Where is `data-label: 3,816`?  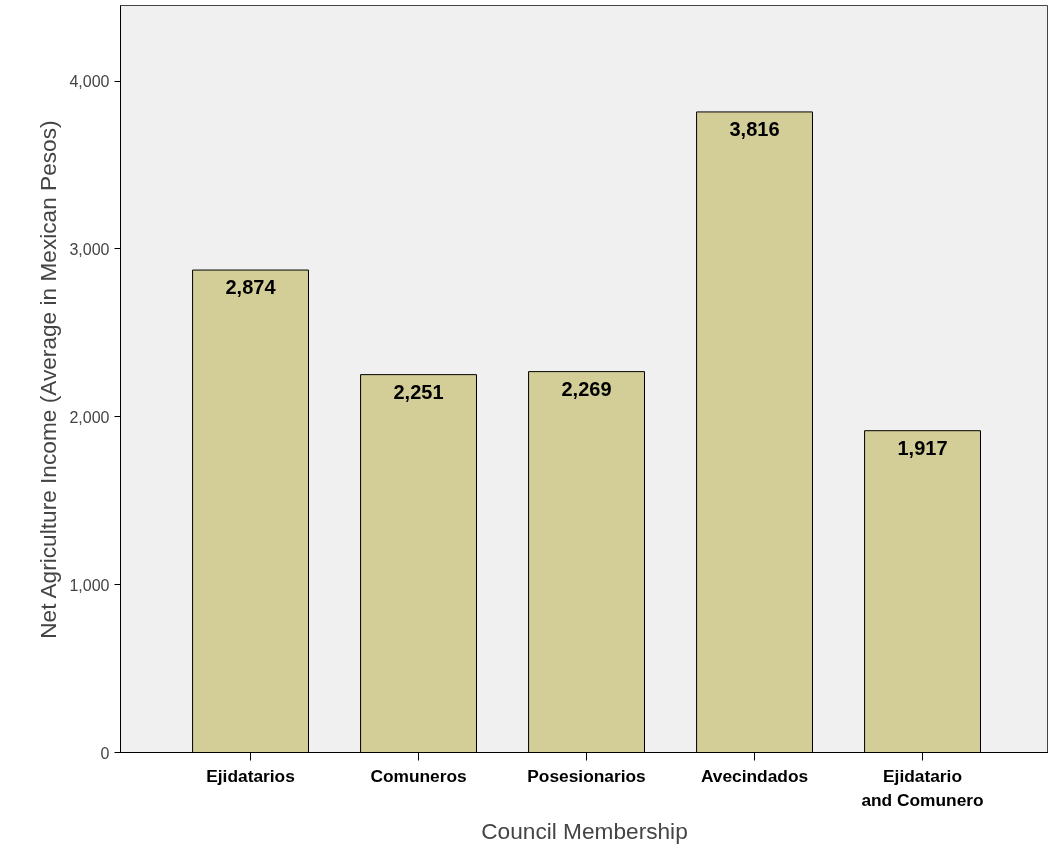
data-label: 3,816 is located at coordinates (754, 128).